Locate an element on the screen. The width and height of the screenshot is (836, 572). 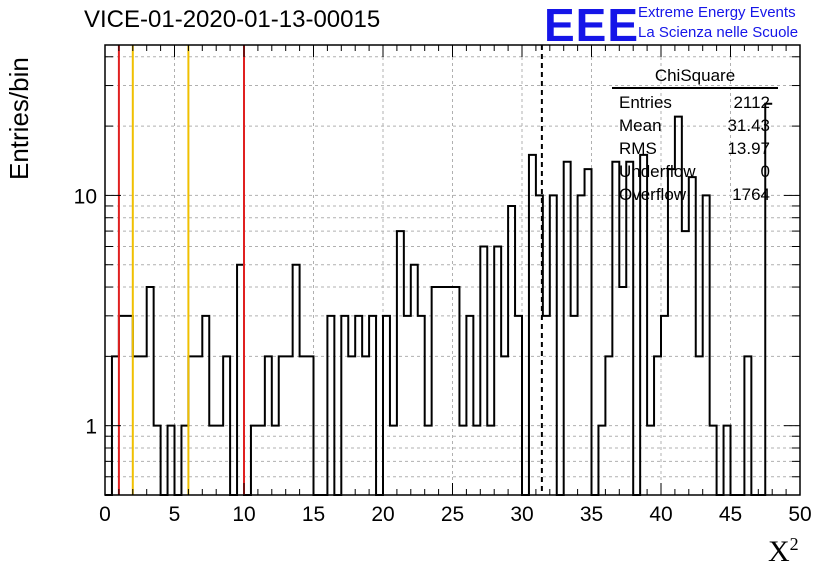
stats-row-entries: Entries 2112 is located at coordinates (695, 102).